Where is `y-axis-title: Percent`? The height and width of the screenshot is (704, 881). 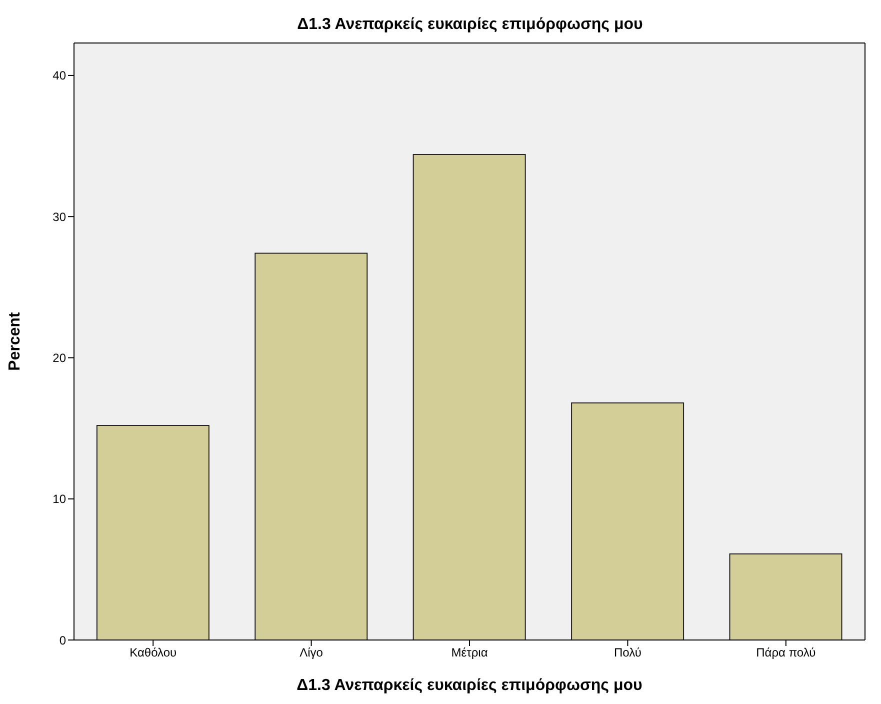 y-axis-title: Percent is located at coordinates (15, 341).